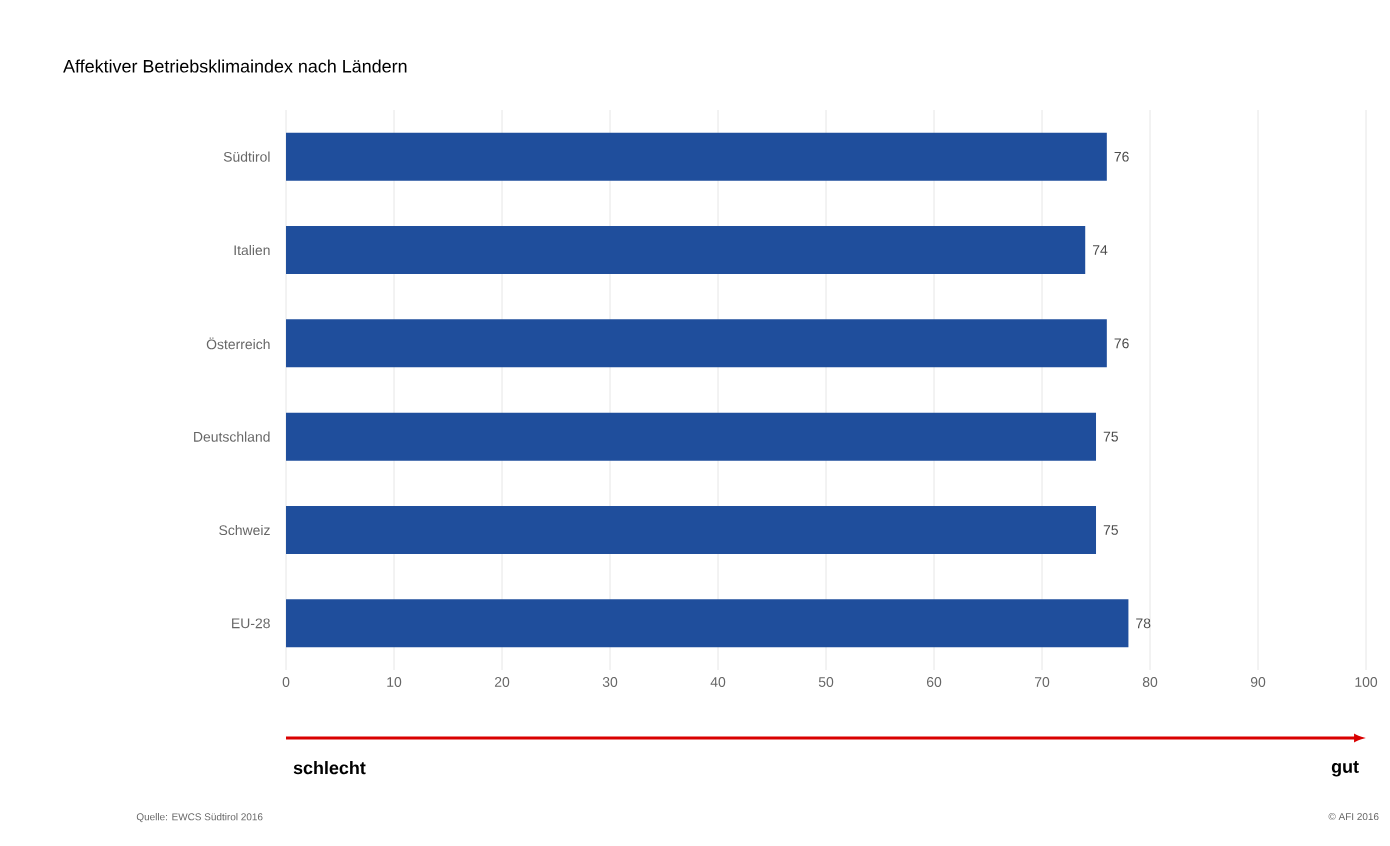  What do you see at coordinates (1345, 769) in the screenshot?
I see `text: gut` at bounding box center [1345, 769].